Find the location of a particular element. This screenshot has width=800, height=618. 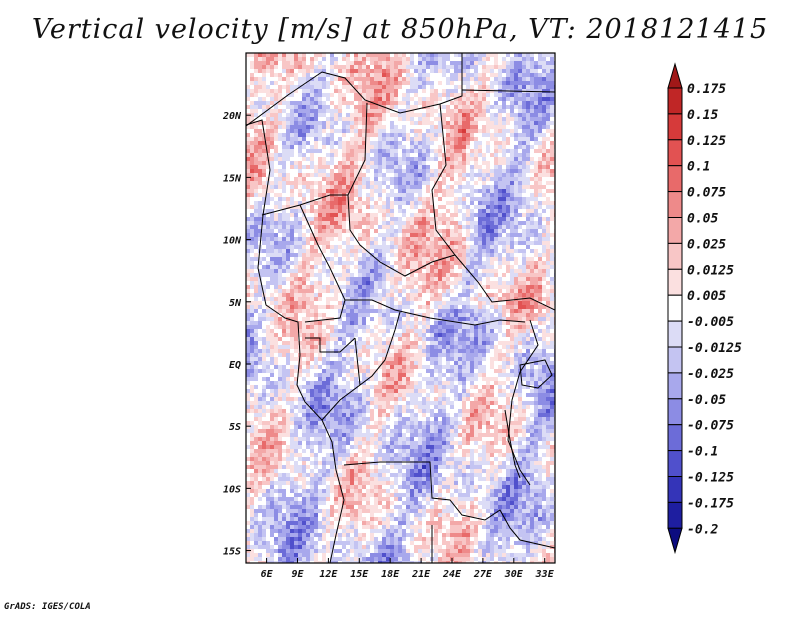

y-tick-label: 15N is located at coordinates (232, 178).